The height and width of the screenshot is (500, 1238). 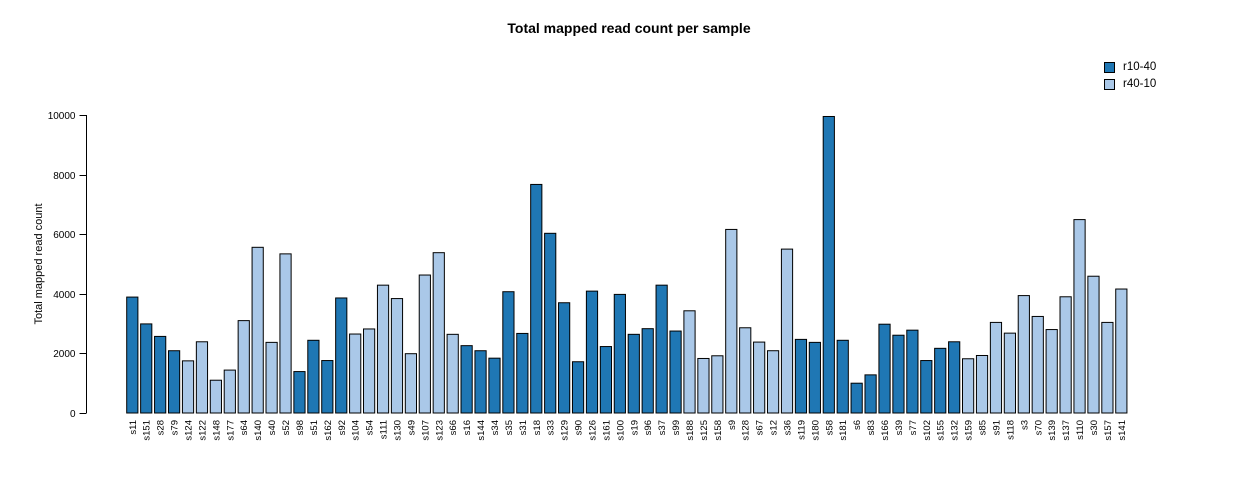 I want to click on x-label-s54: s54, so click(x=370, y=427).